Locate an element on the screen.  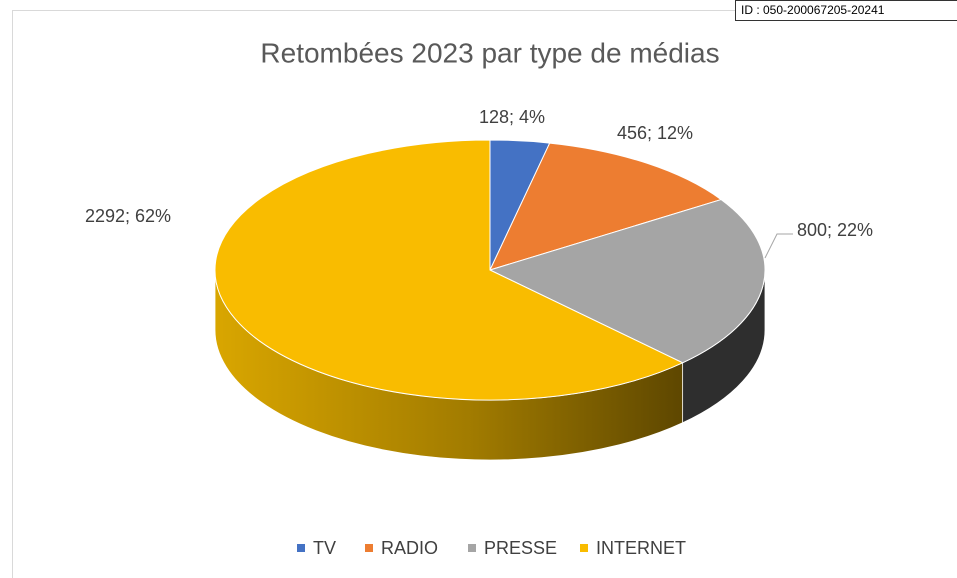
legend-label: PRESSE is located at coordinates (520, 548).